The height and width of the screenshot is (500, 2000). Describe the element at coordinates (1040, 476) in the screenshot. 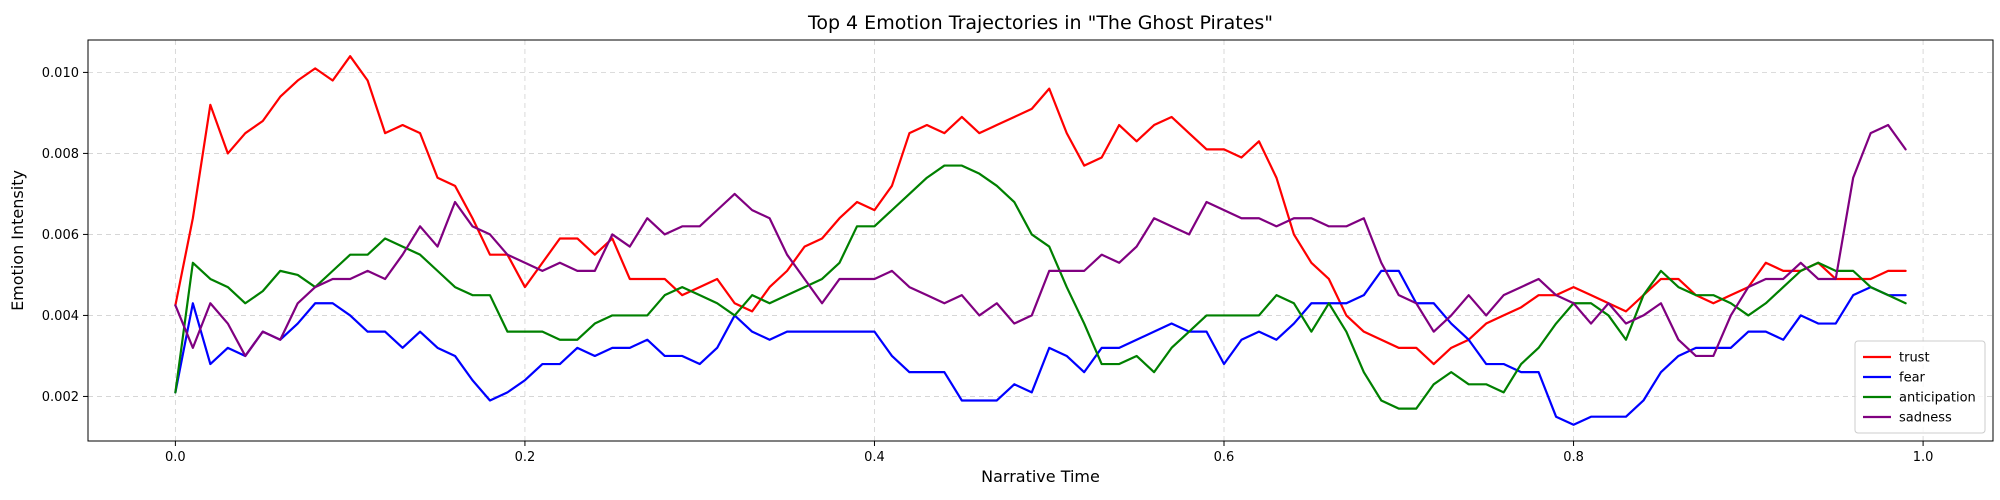

I see `x-axis-label: Narrative Time` at that location.